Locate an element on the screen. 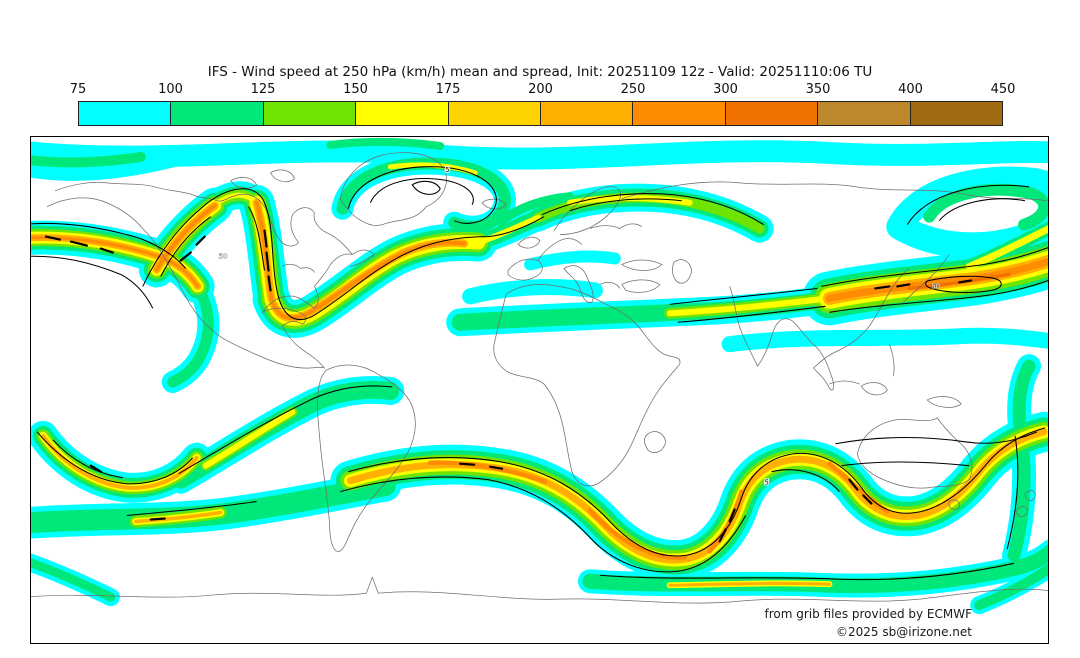 The width and height of the screenshot is (1080, 658). colorbar-tick-label: 100 is located at coordinates (170, 89).